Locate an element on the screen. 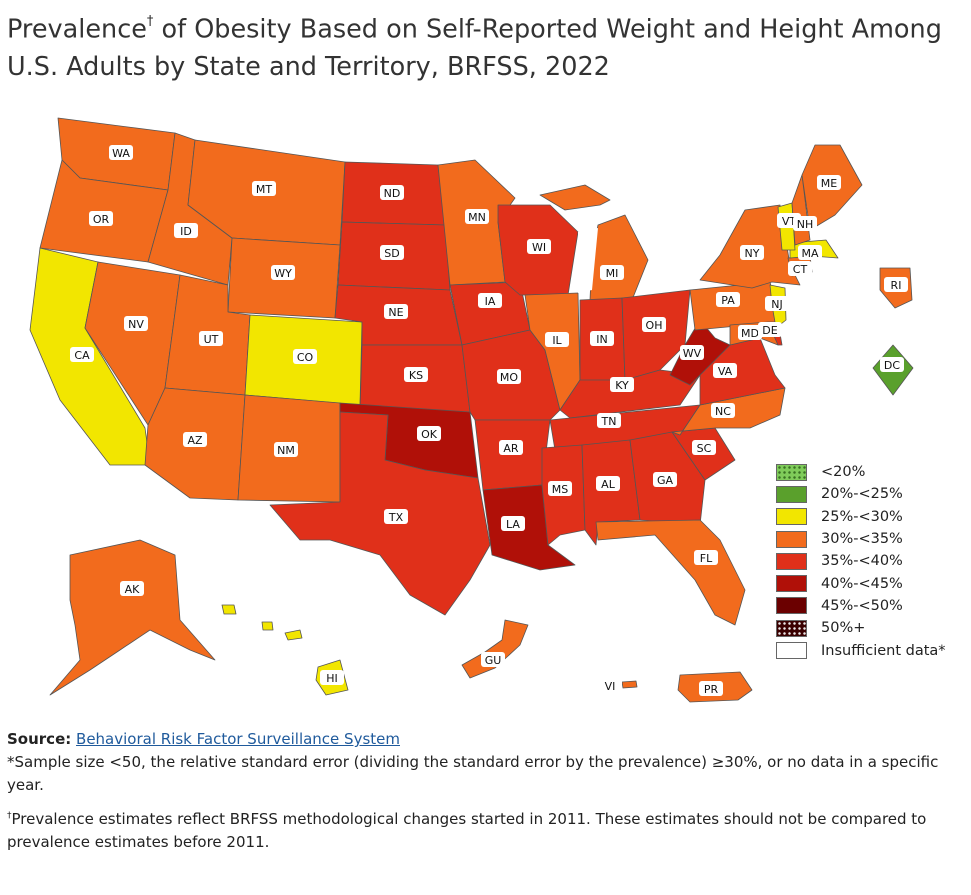  state-label-text: UT is located at coordinates (211, 339).